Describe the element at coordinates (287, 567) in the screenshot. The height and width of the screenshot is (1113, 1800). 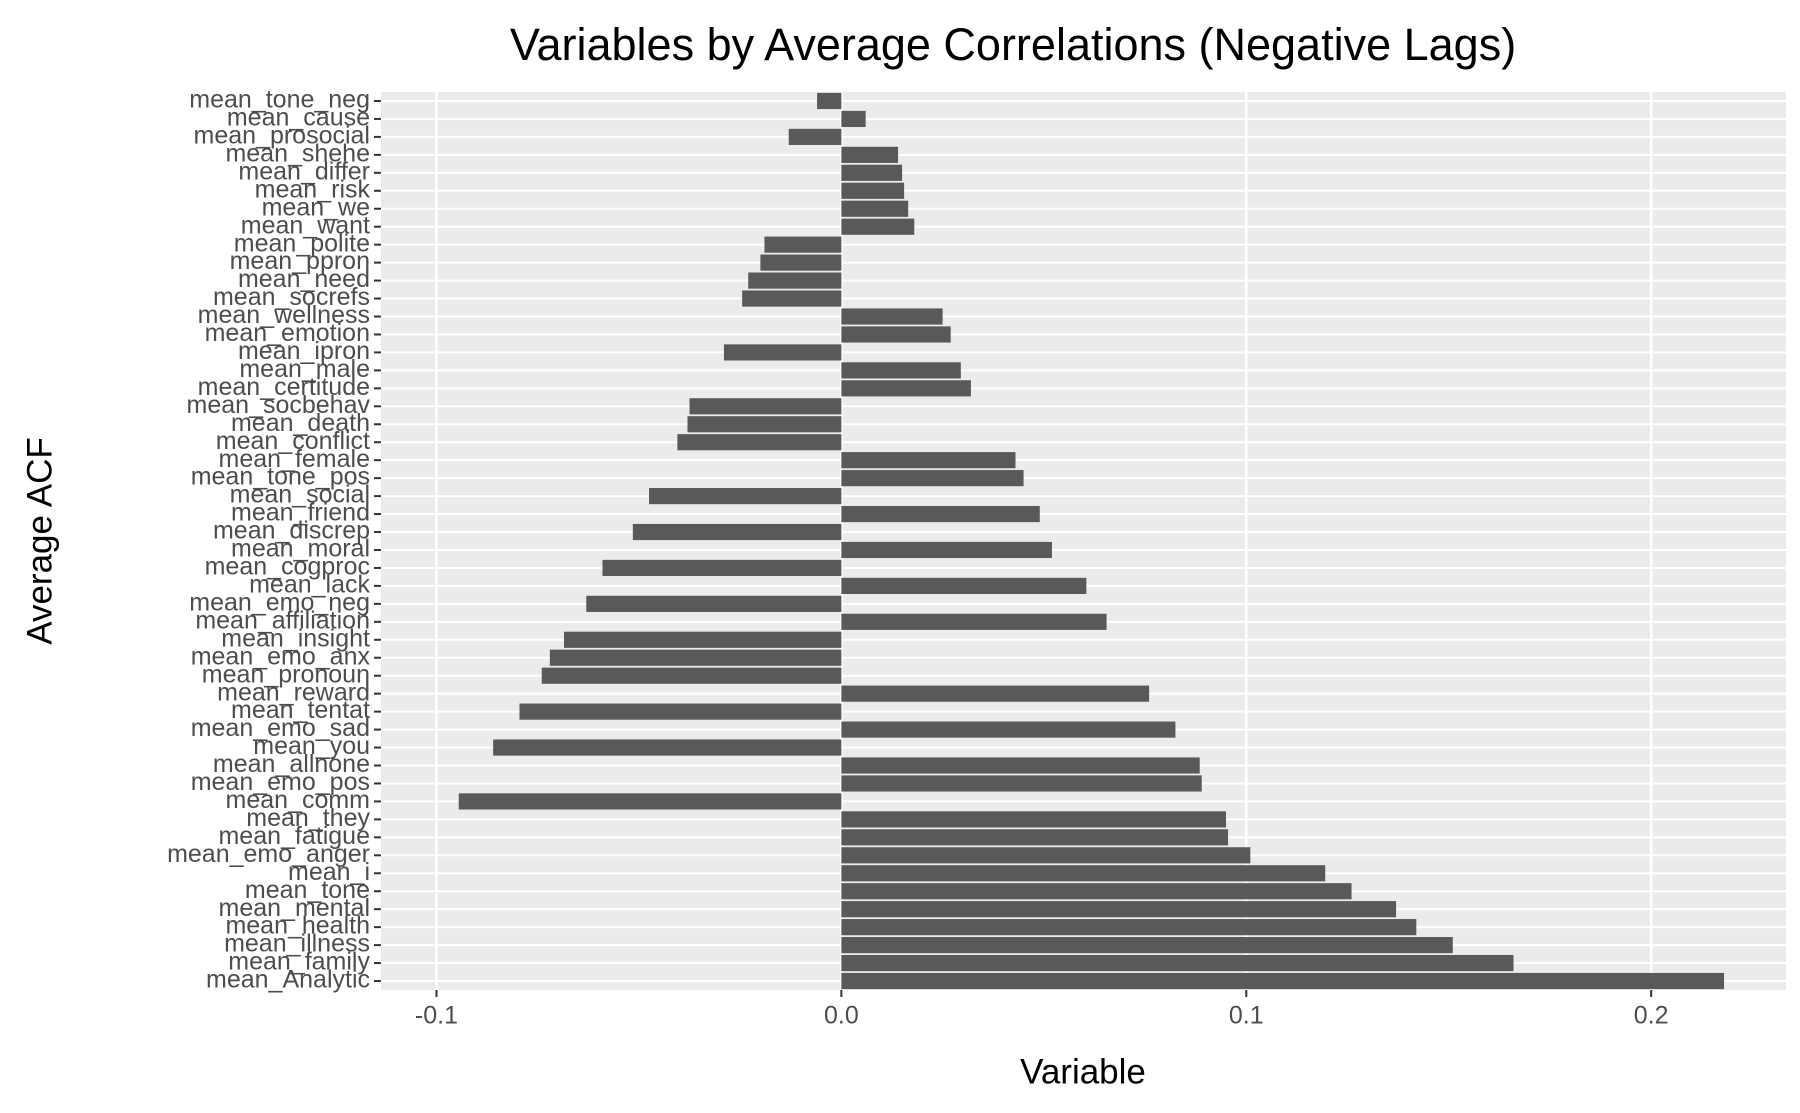
I see `y-tick-label: mean_cogproc` at that location.